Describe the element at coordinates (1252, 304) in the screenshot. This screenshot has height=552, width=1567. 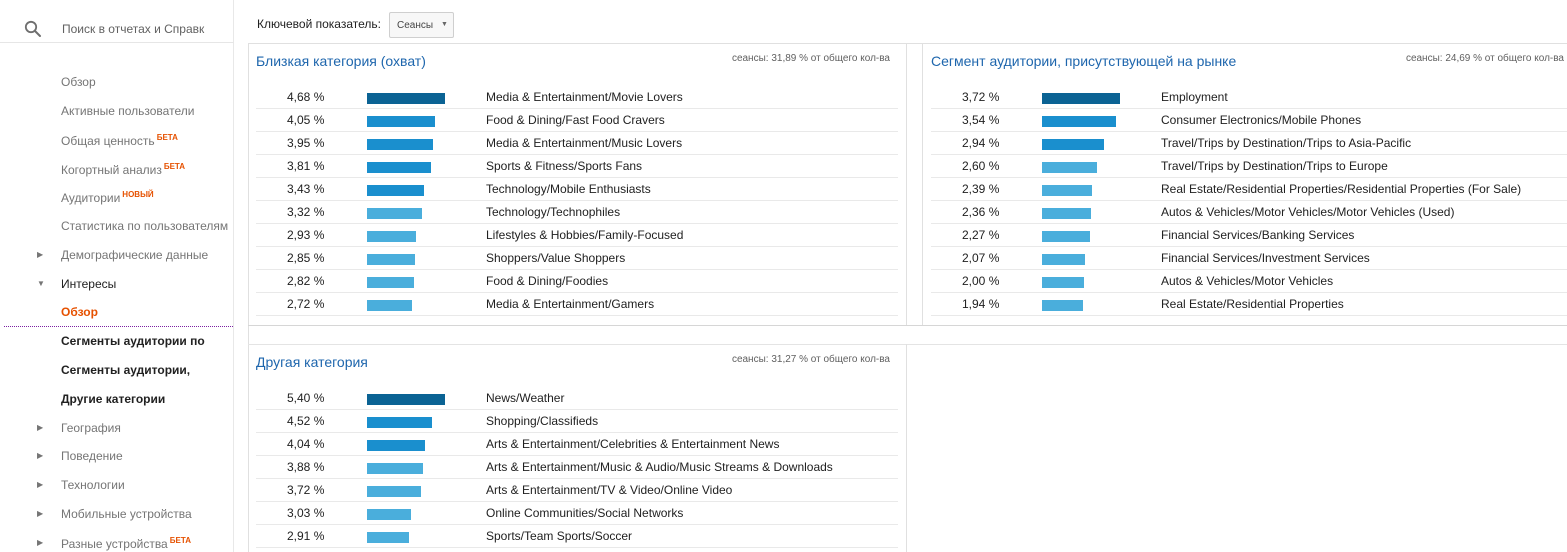
I see `row-category: Real Estate/Residential Properties` at that location.